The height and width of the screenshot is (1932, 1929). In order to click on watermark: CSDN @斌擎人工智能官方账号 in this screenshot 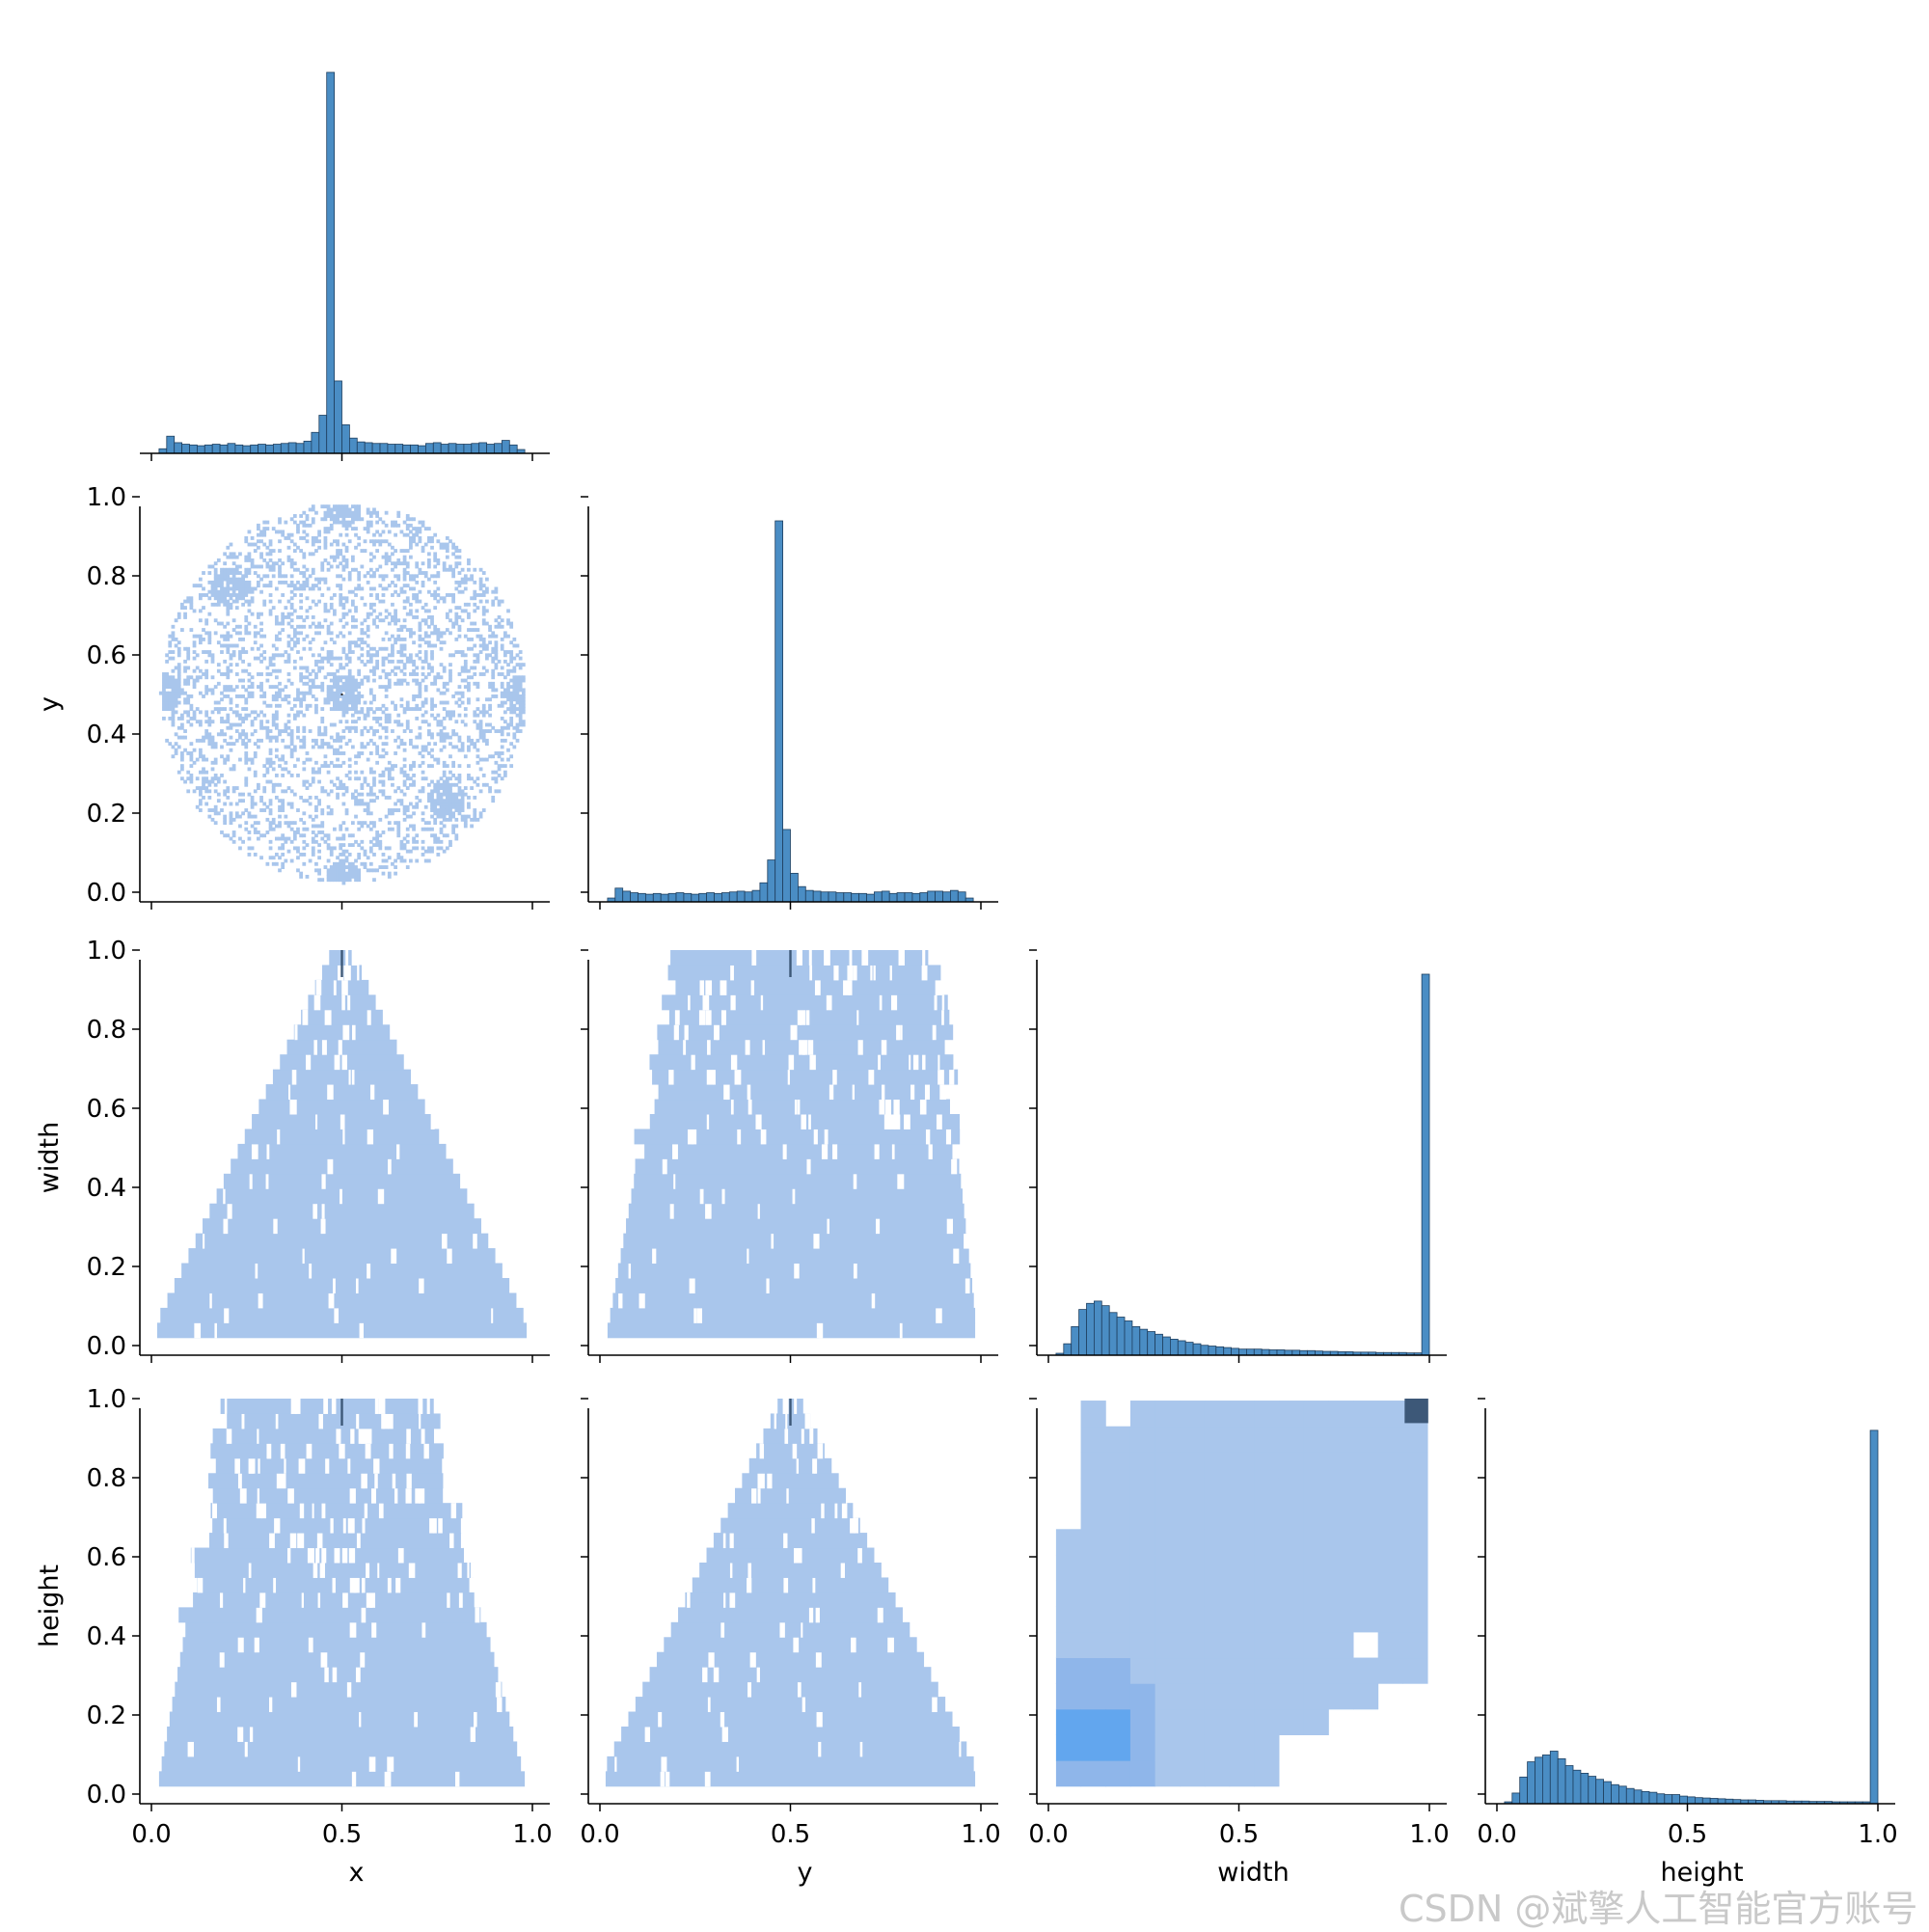, I will do `click(1658, 1909)`.